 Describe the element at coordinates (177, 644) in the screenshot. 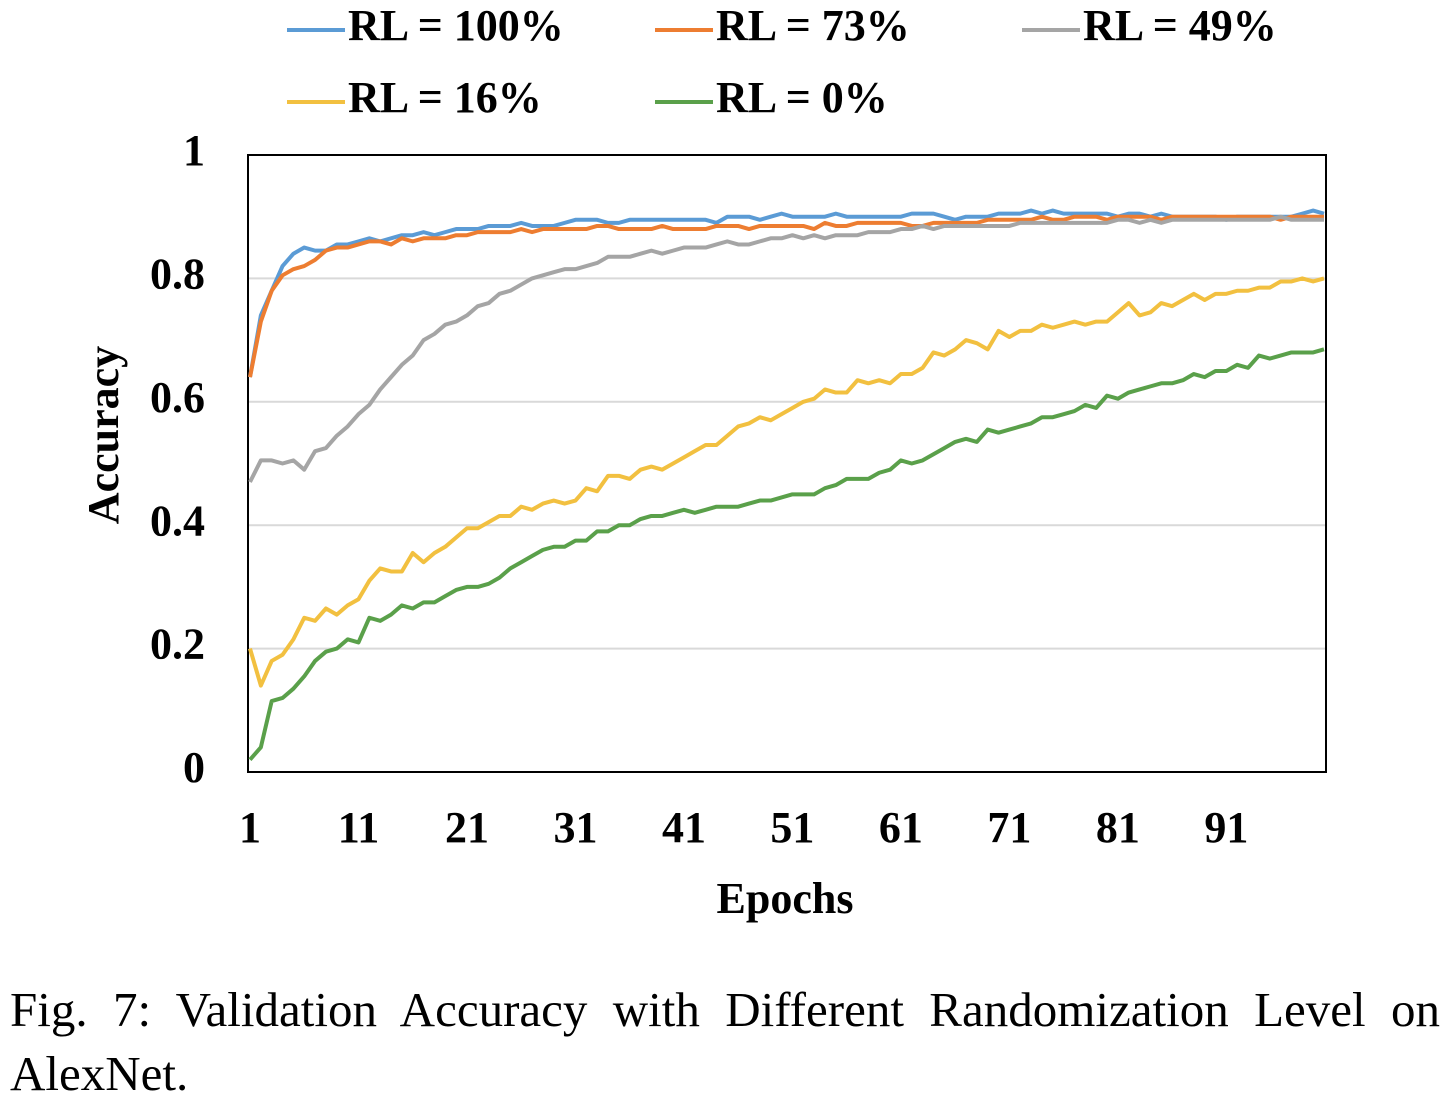

I see `y-tick-label: 0.2` at that location.